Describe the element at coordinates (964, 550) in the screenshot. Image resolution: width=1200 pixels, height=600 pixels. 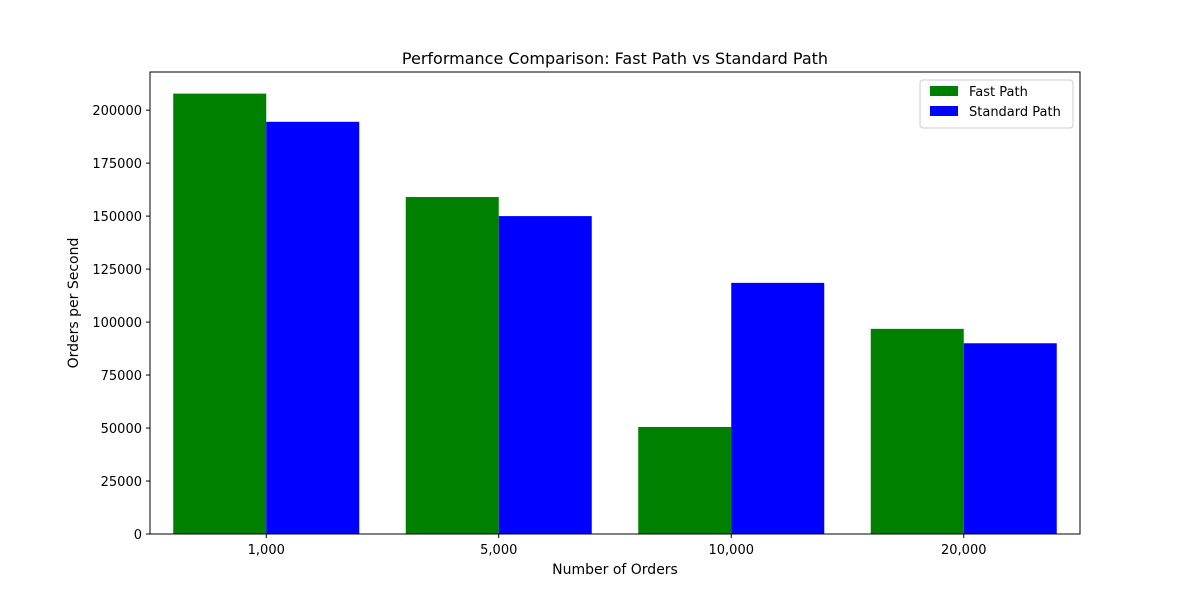
I see `x-tick-label: 20,000` at that location.